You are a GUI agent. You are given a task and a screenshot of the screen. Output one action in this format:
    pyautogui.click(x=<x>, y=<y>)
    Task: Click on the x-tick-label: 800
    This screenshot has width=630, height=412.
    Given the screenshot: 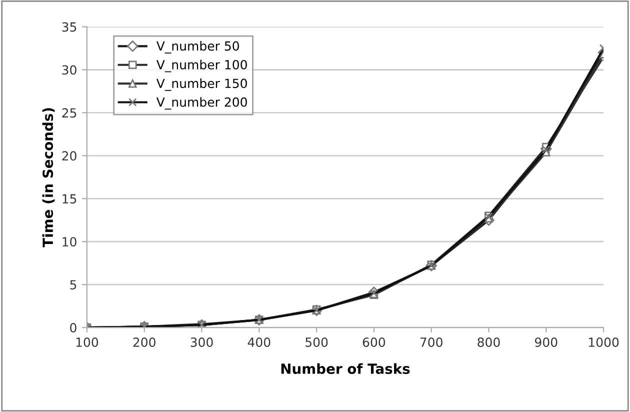 What is the action you would take?
    pyautogui.click(x=489, y=342)
    